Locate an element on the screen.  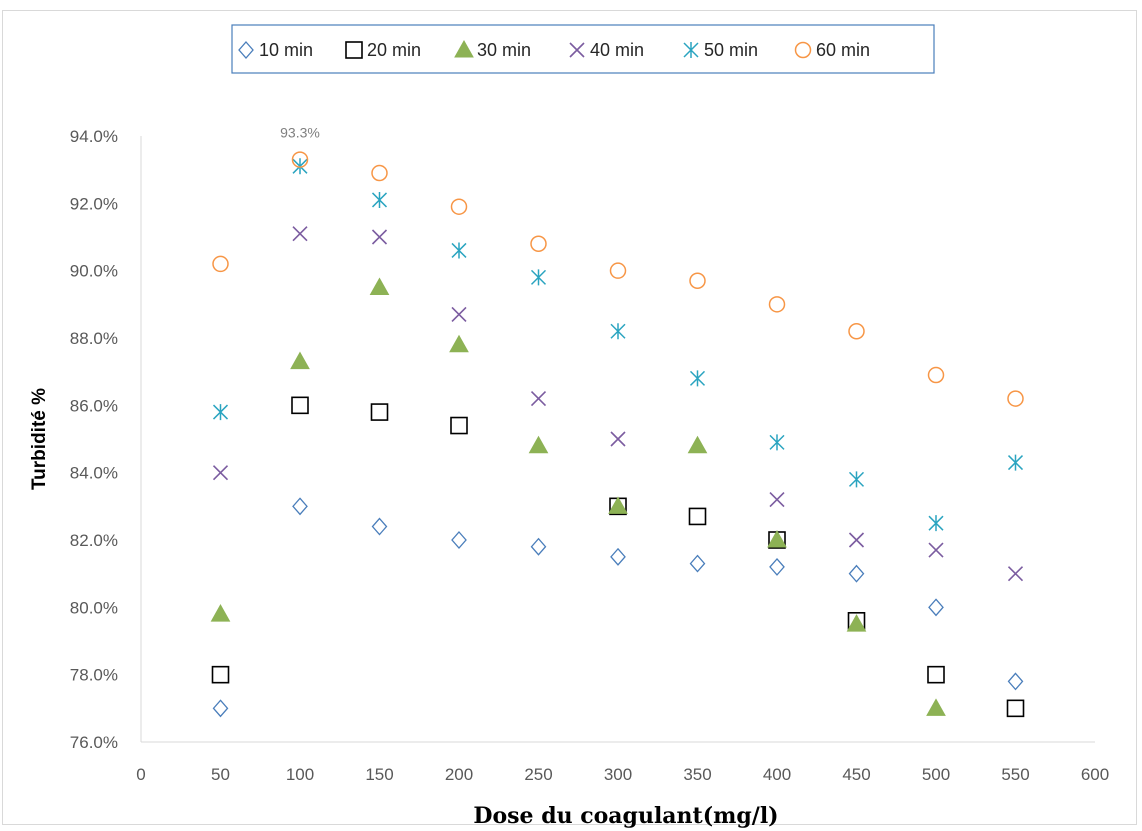
legend-box is located at coordinates (583, 49).